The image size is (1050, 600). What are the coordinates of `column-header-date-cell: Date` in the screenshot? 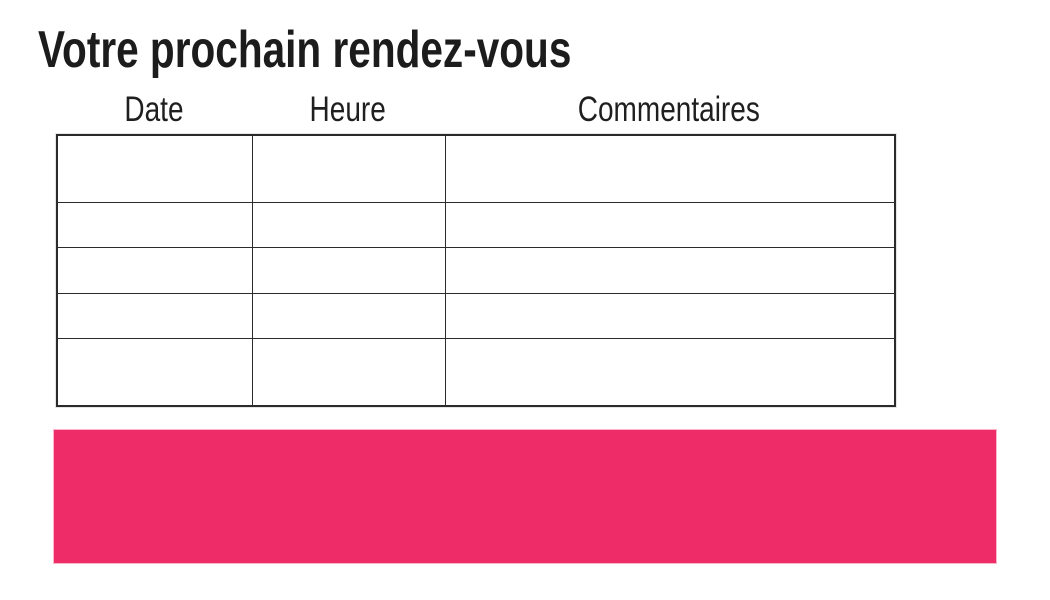 It's located at (153, 109).